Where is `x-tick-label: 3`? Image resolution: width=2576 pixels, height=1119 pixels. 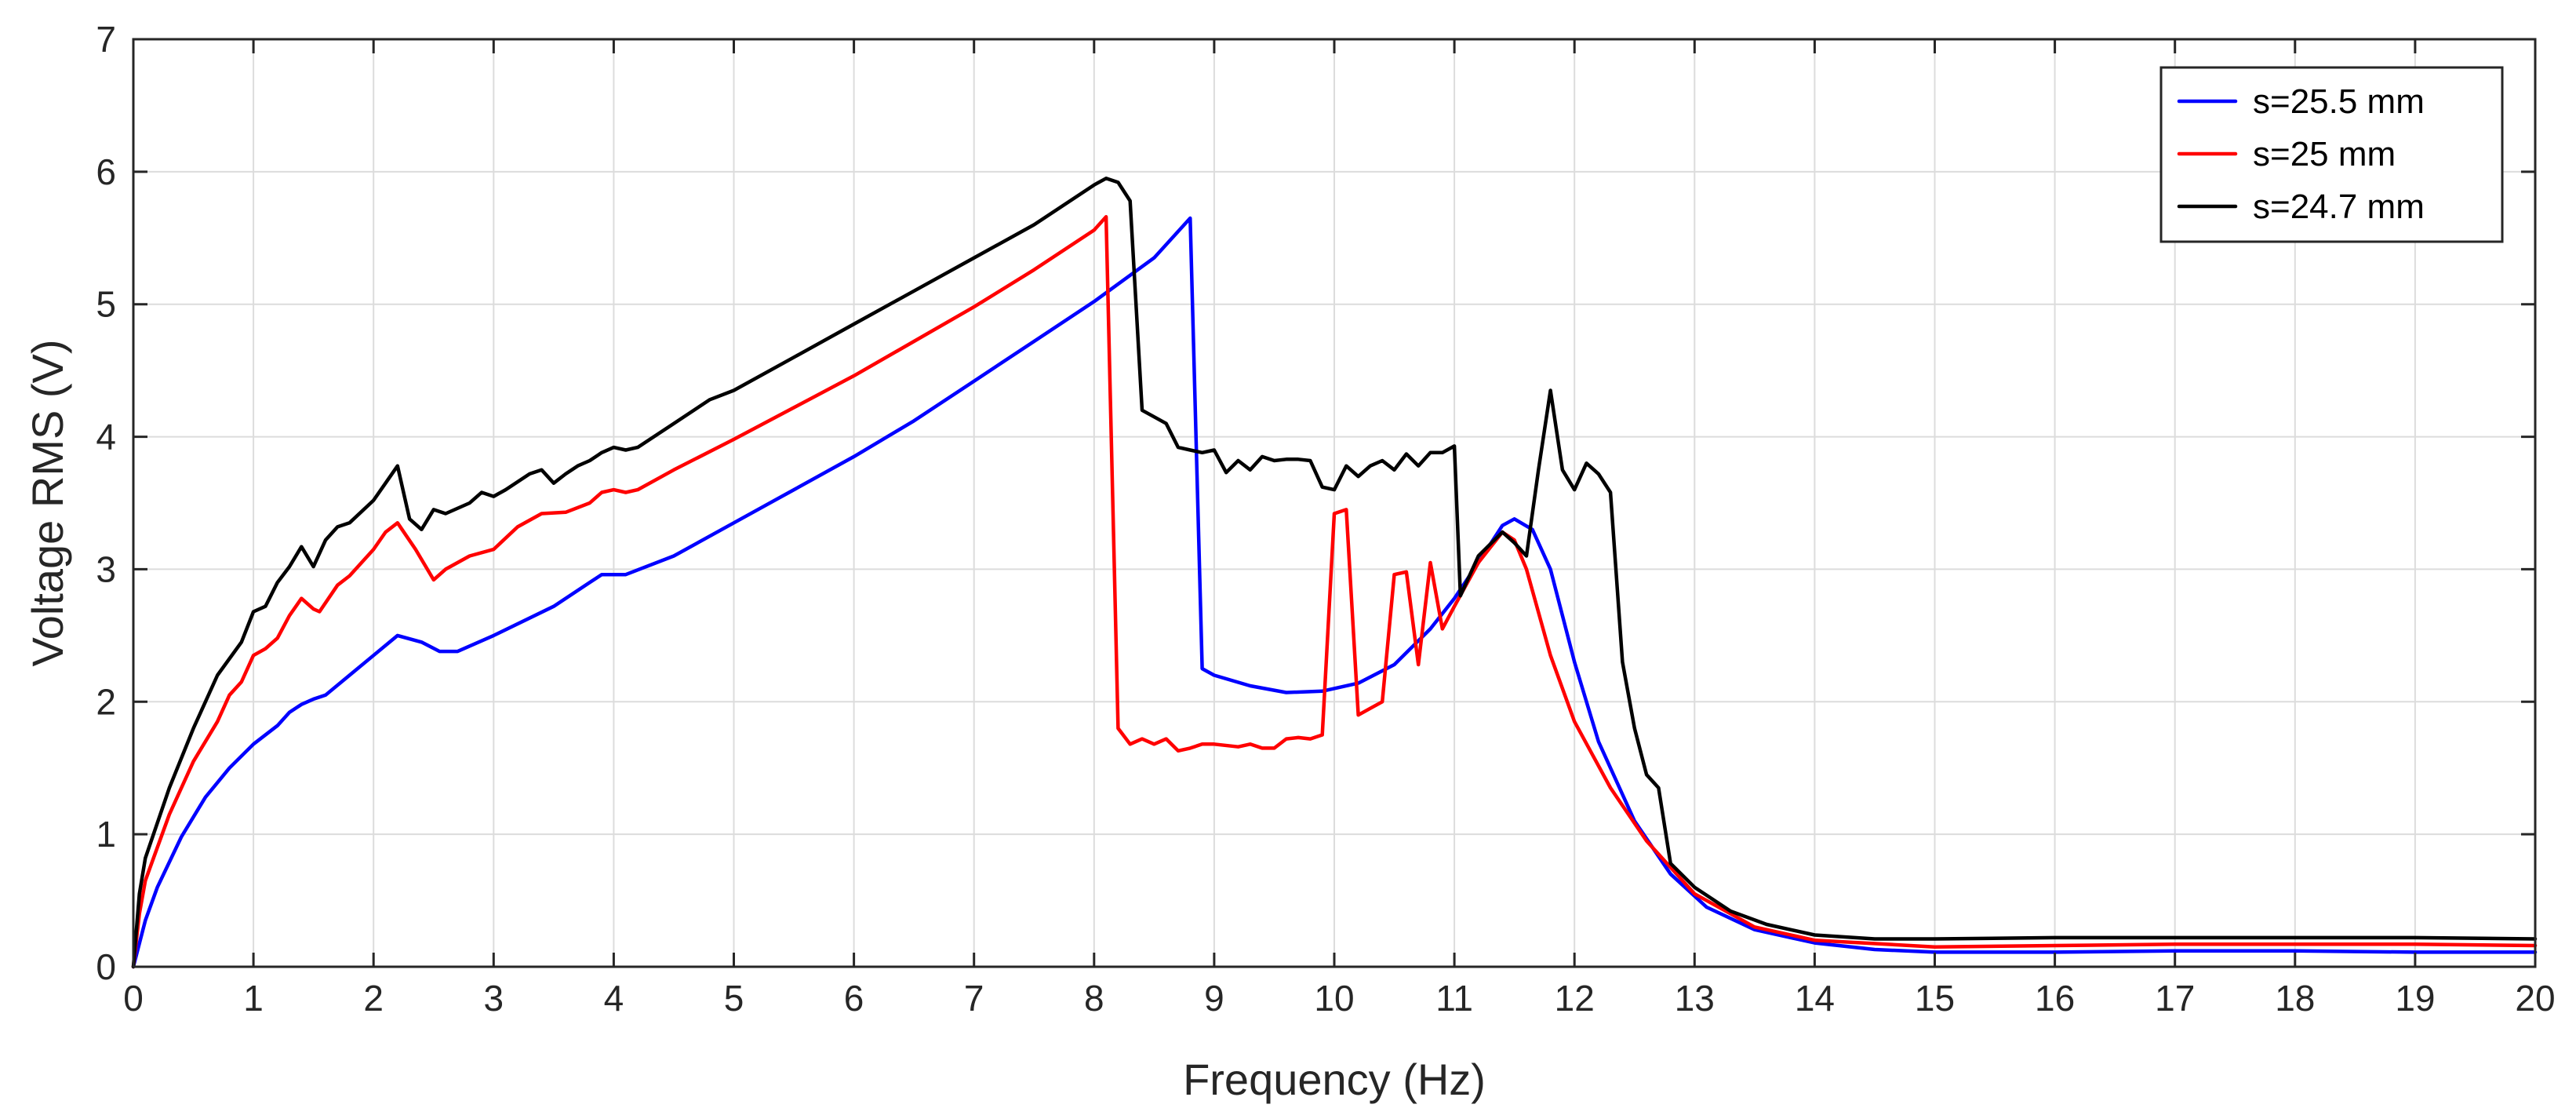
x-tick-label: 3 is located at coordinates (494, 999).